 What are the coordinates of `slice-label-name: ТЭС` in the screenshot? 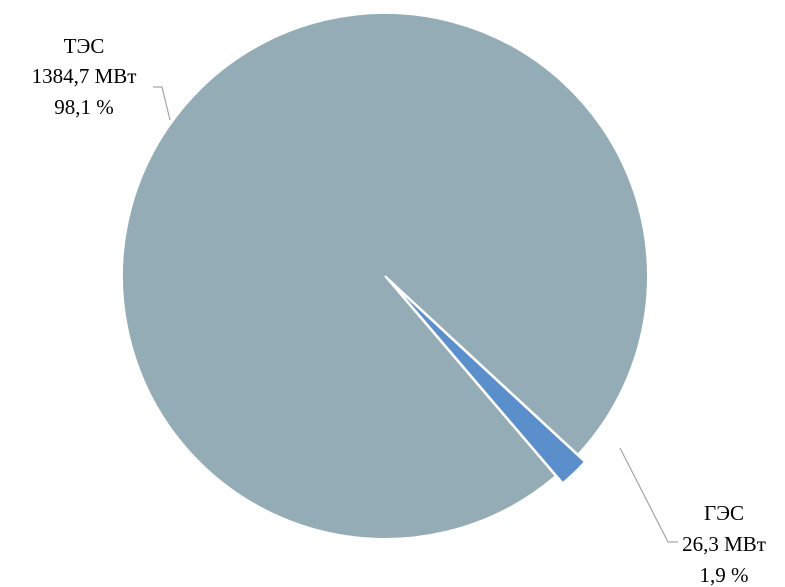 It's located at (84, 46).